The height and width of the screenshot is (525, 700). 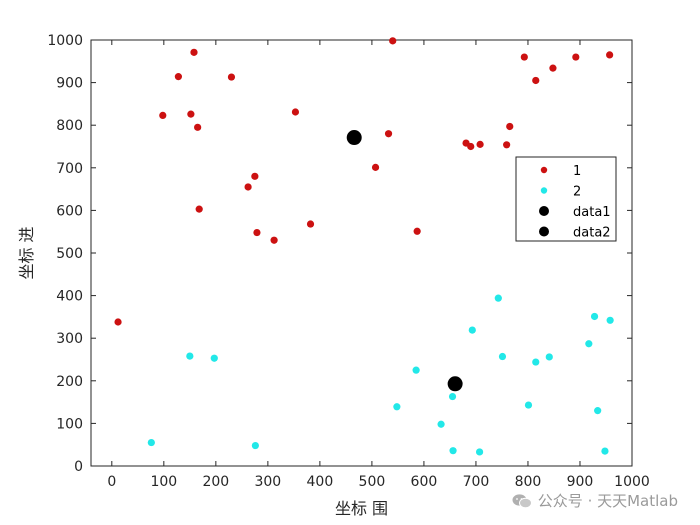 What do you see at coordinates (69, 169) in the screenshot?
I see `y-tick-label: 700` at bounding box center [69, 169].